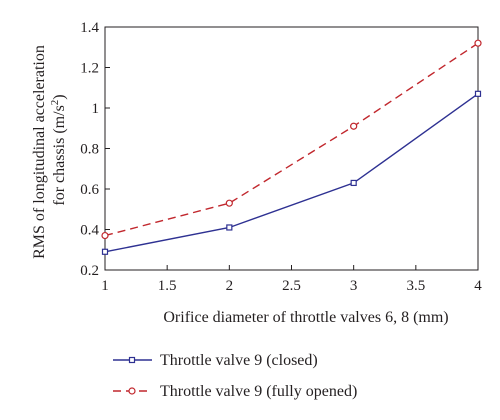 The image size is (500, 420). What do you see at coordinates (478, 286) in the screenshot?
I see `x-tick-label: 4` at bounding box center [478, 286].